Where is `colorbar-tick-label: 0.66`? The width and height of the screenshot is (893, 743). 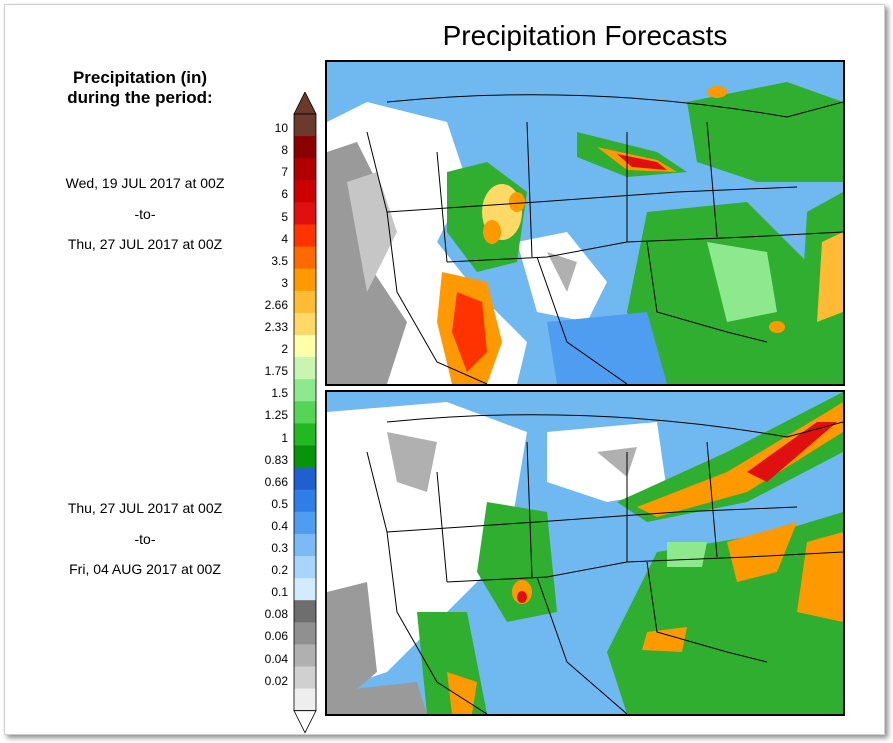 colorbar-tick-label: 0.66 is located at coordinates (276, 481).